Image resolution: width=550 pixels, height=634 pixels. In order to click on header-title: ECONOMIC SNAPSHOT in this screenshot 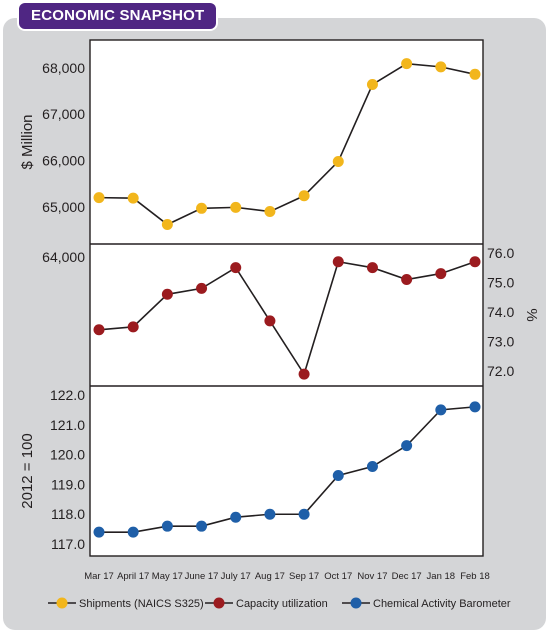, I will do `click(118, 16)`.